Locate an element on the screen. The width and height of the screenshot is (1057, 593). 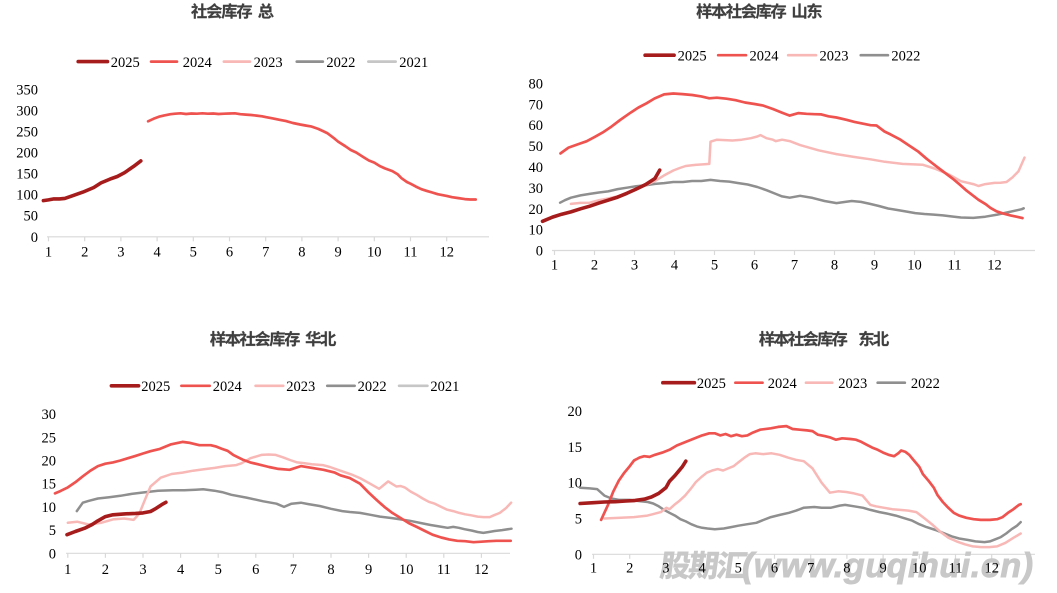
svg-text: 200 is located at coordinates (27, 154).